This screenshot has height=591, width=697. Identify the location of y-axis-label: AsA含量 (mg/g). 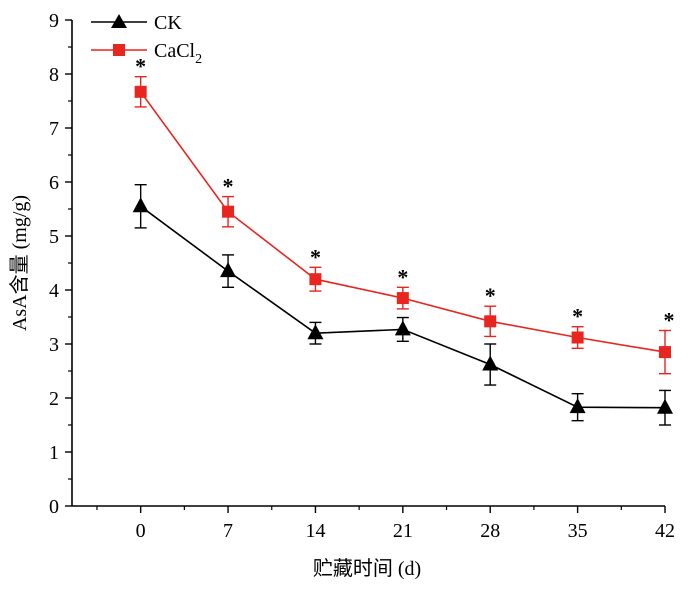
(19, 263).